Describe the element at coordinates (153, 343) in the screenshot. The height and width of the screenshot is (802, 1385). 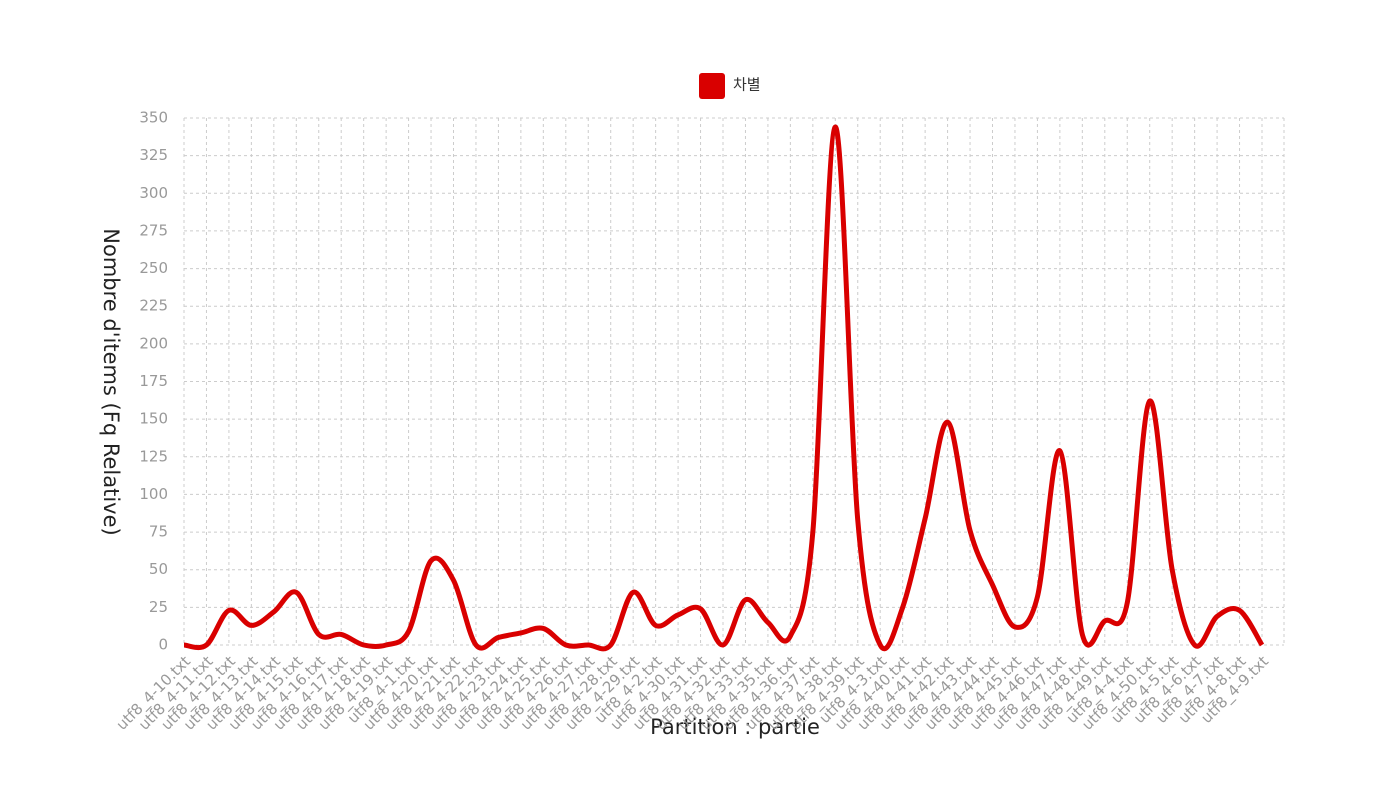
I see `y-tick-label: 200` at that location.